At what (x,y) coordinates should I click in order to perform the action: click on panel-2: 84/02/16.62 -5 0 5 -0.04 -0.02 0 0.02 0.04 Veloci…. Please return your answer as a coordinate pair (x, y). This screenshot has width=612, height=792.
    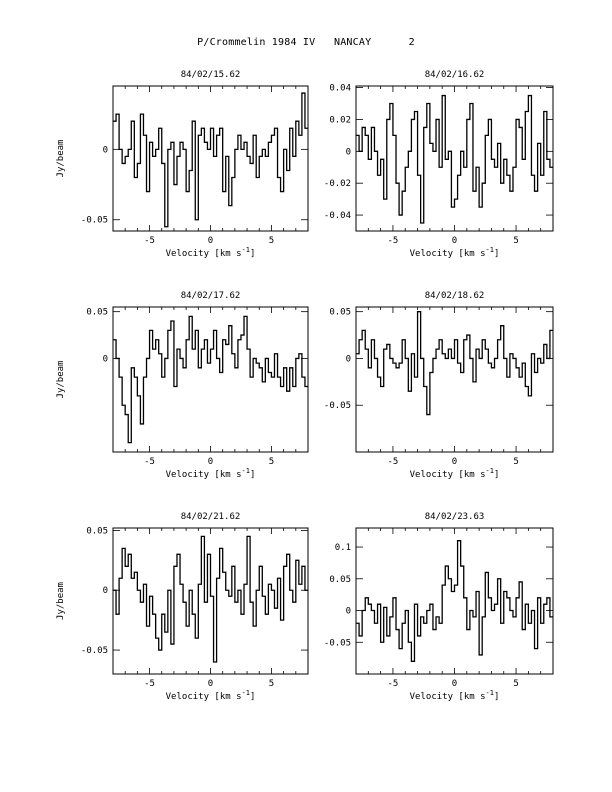
    Looking at the image, I should click on (439, 164).